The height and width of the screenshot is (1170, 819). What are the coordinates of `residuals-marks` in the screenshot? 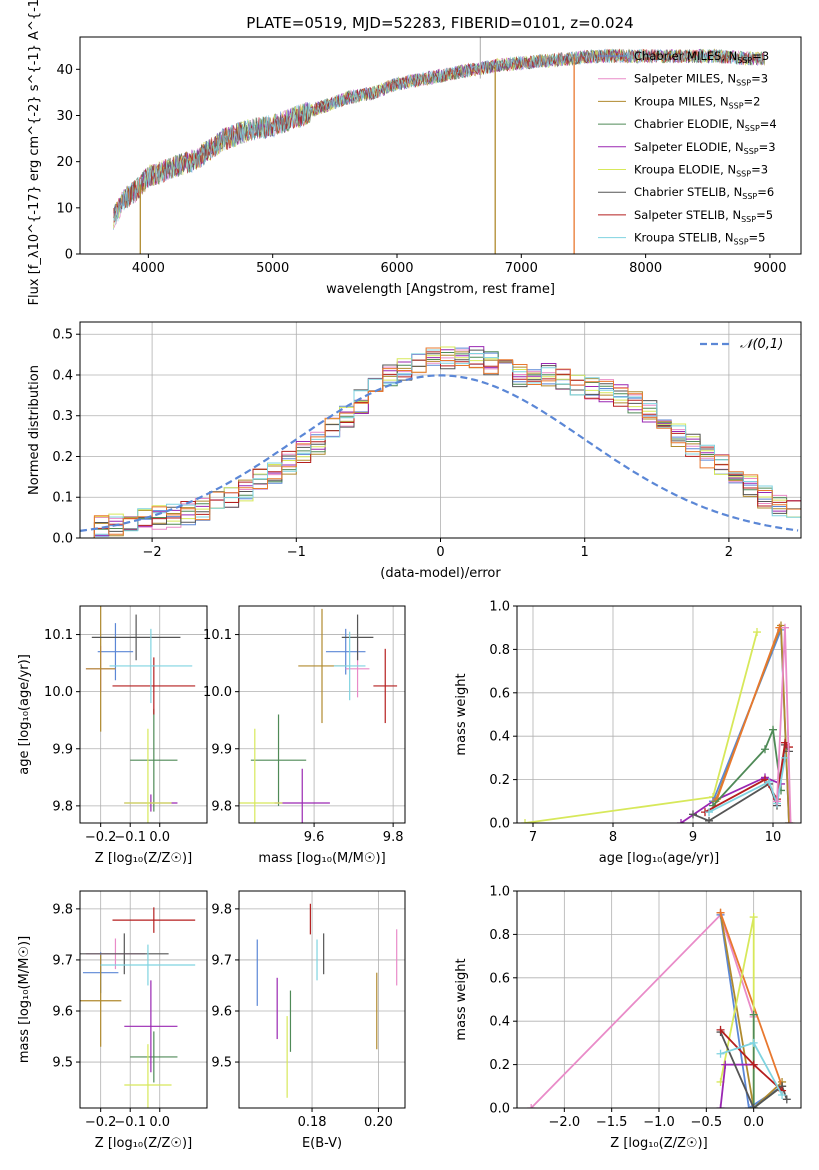 It's located at (440, 442).